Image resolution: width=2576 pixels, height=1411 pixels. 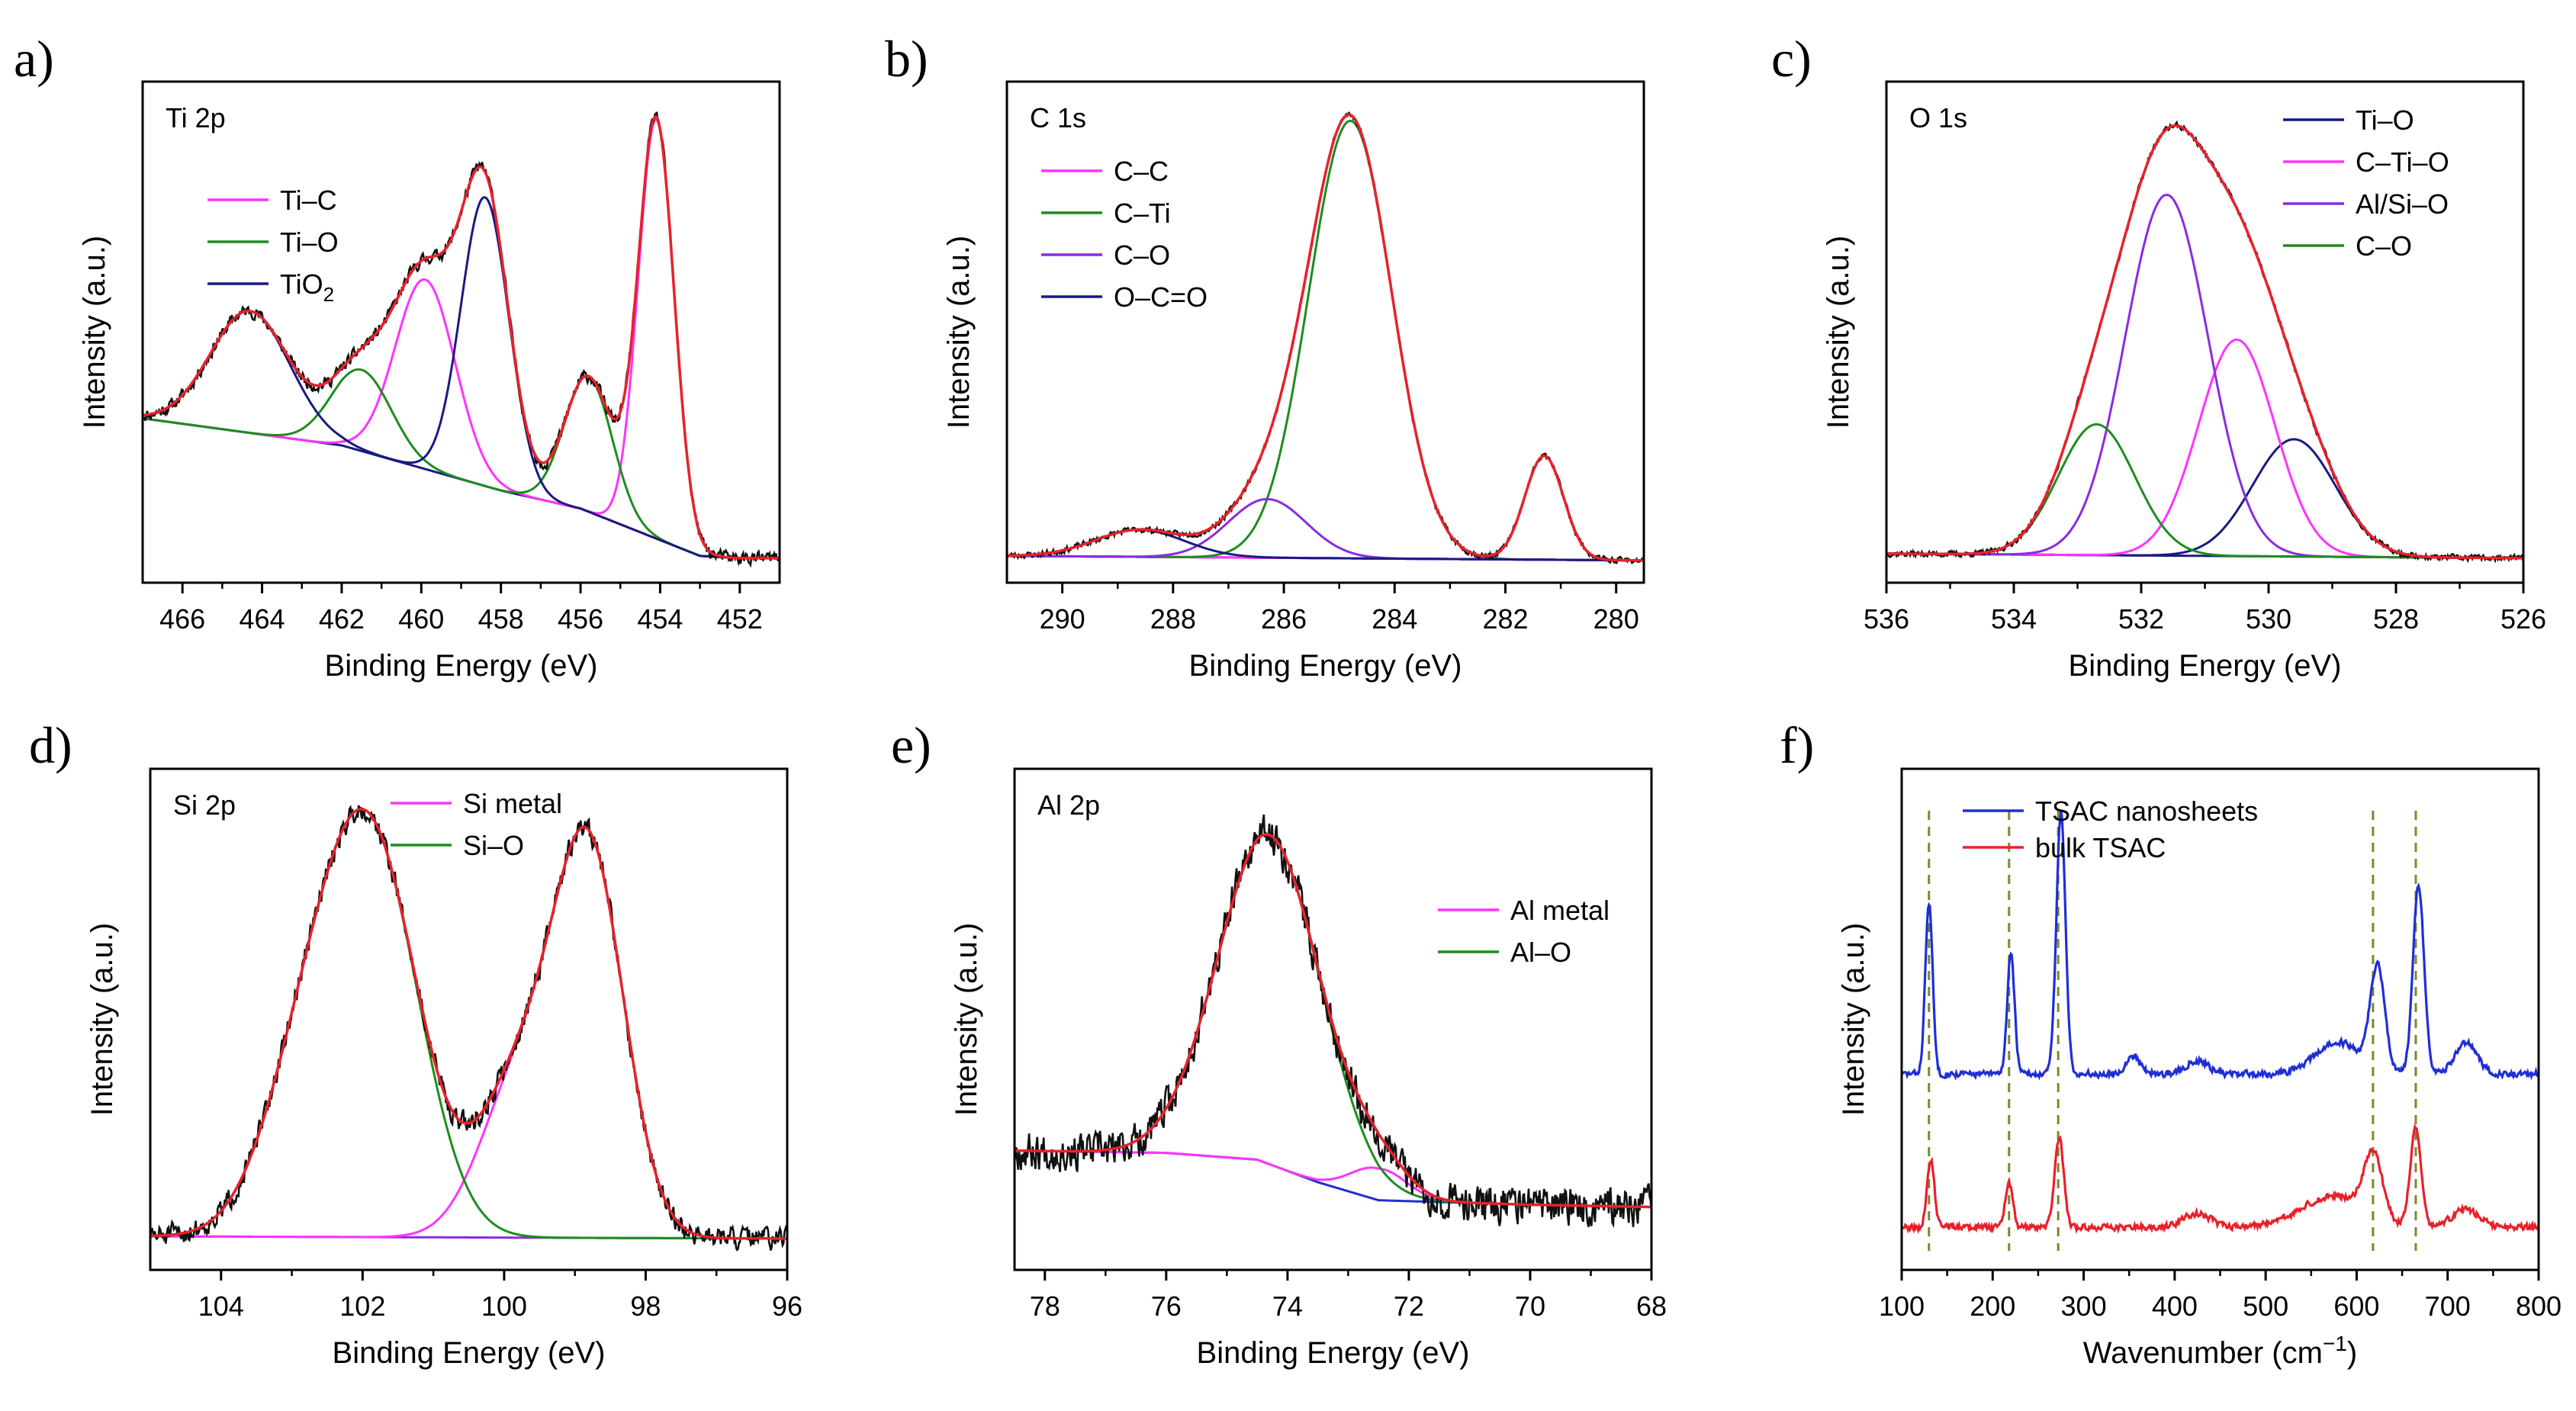 I want to click on panel-title: Al 2p, so click(x=1069, y=805).